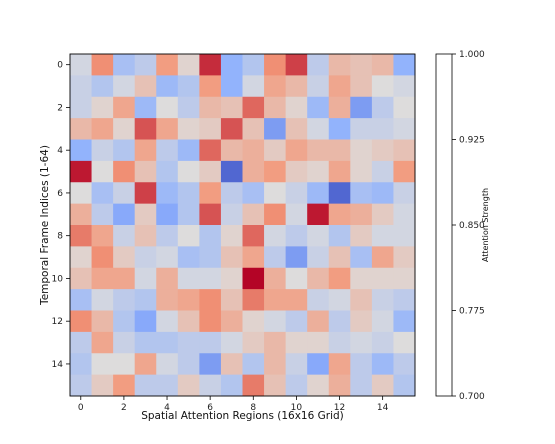 The image size is (555, 444). I want to click on y-tick-label: 12, so click(57, 322).